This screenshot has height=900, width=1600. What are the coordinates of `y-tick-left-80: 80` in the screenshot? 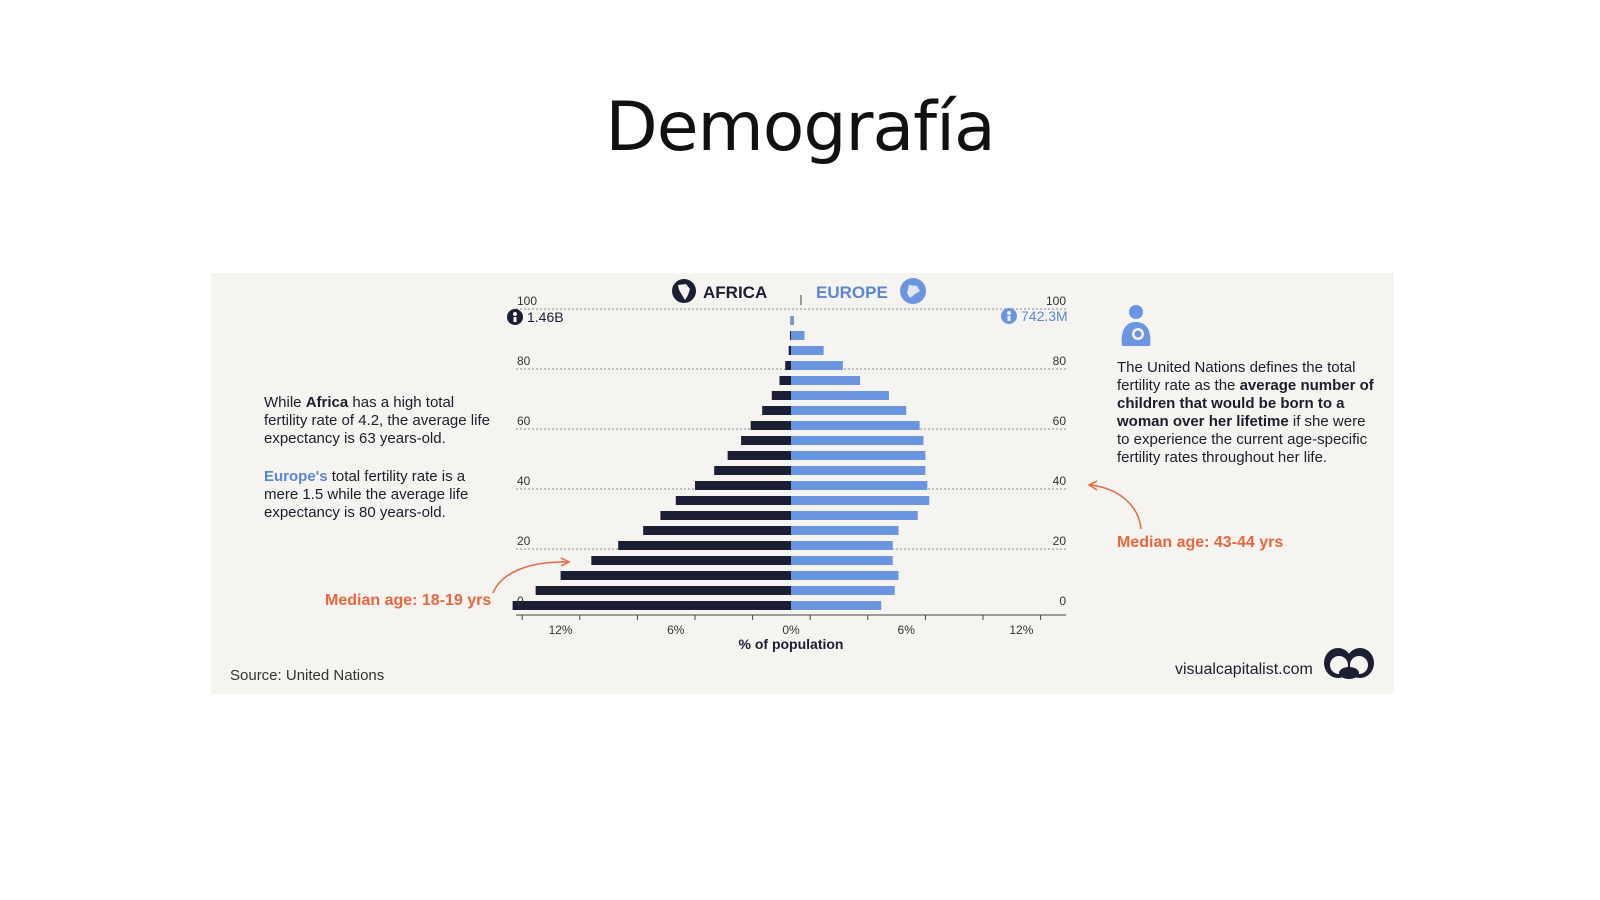 It's located at (524, 361).